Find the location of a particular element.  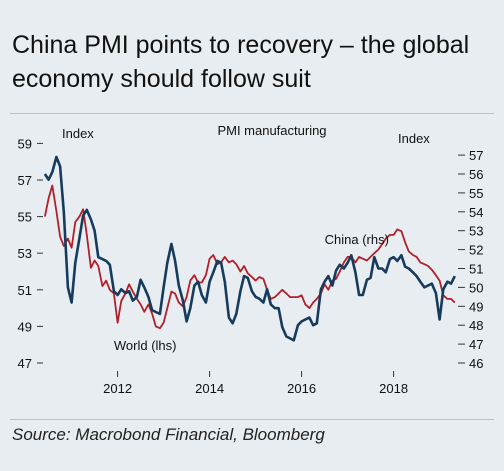

right-tick-label: 51 is located at coordinates (476, 269).